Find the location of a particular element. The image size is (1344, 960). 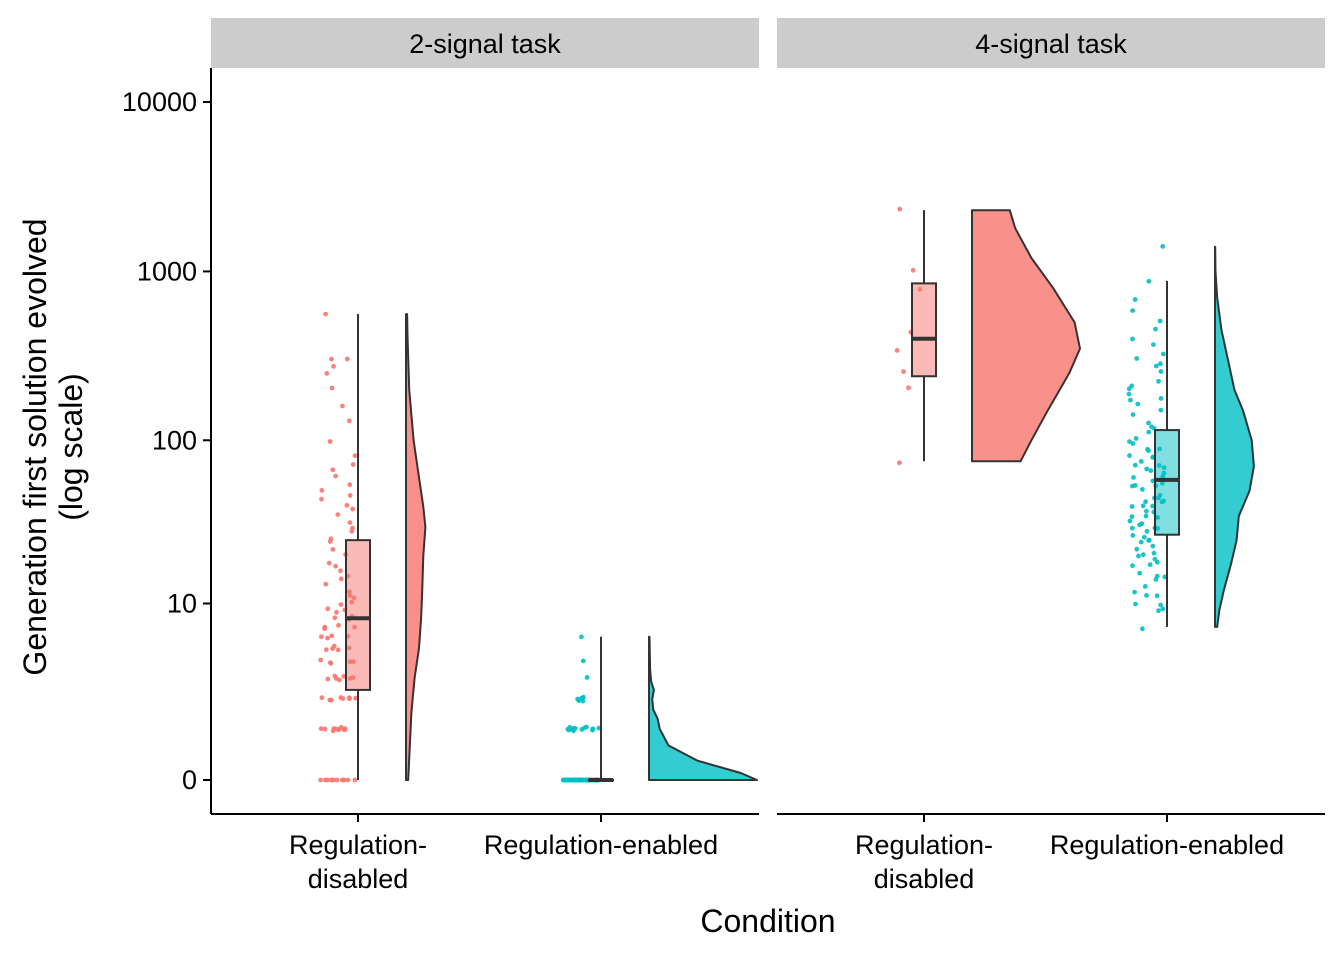

y-tick-label: 10000 is located at coordinates (159, 102).